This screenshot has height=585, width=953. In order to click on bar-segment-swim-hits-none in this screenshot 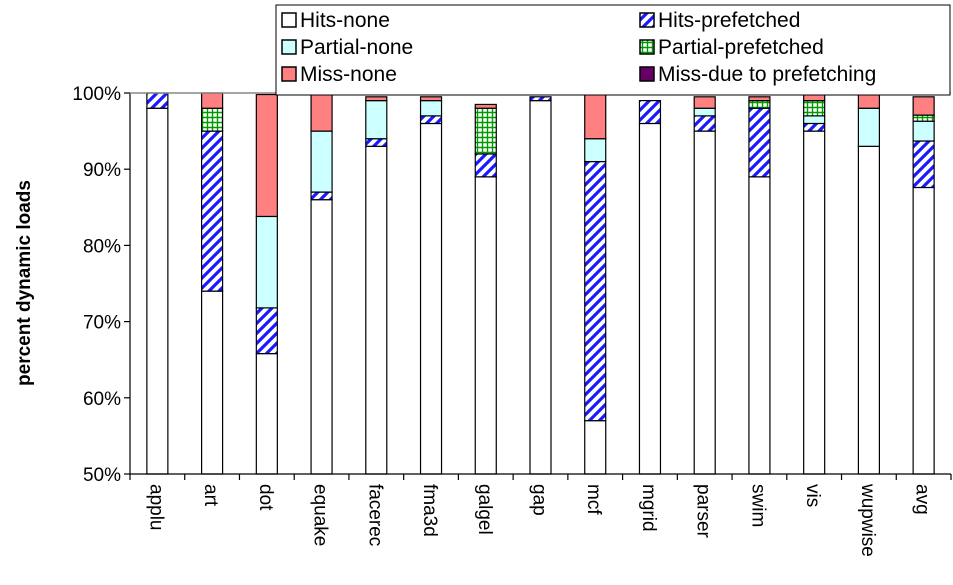, I will do `click(759, 325)`.